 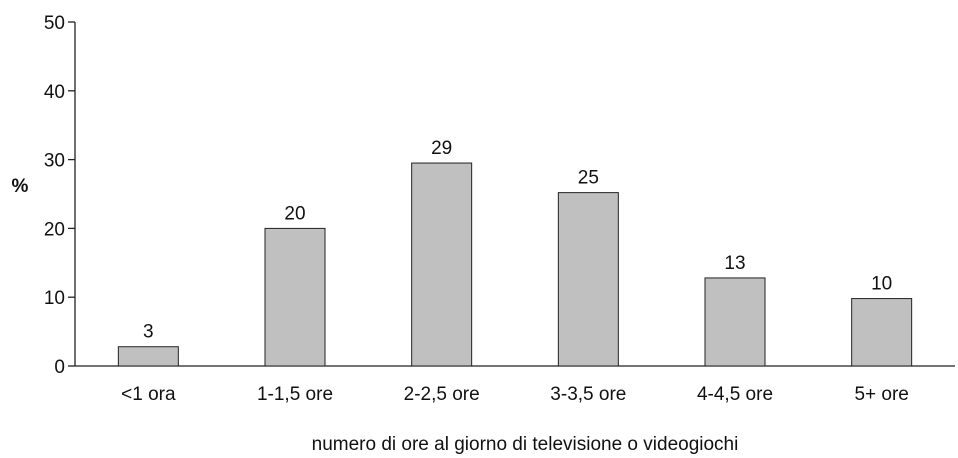 I want to click on y-axis: 0 10 20 30 40 50, so click(x=60, y=195).